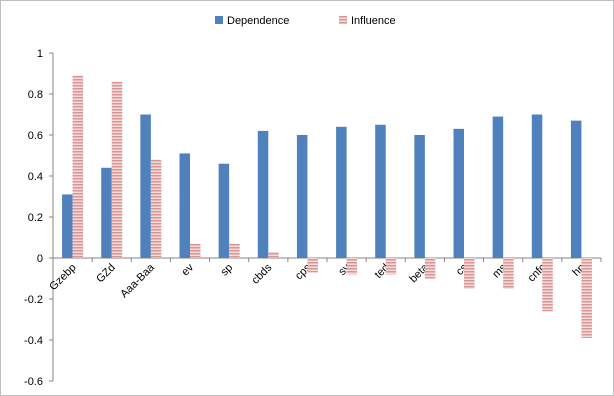 The image size is (614, 396). Describe the element at coordinates (258, 21) in the screenshot. I see `legend-label-dependence: Dependence` at that location.